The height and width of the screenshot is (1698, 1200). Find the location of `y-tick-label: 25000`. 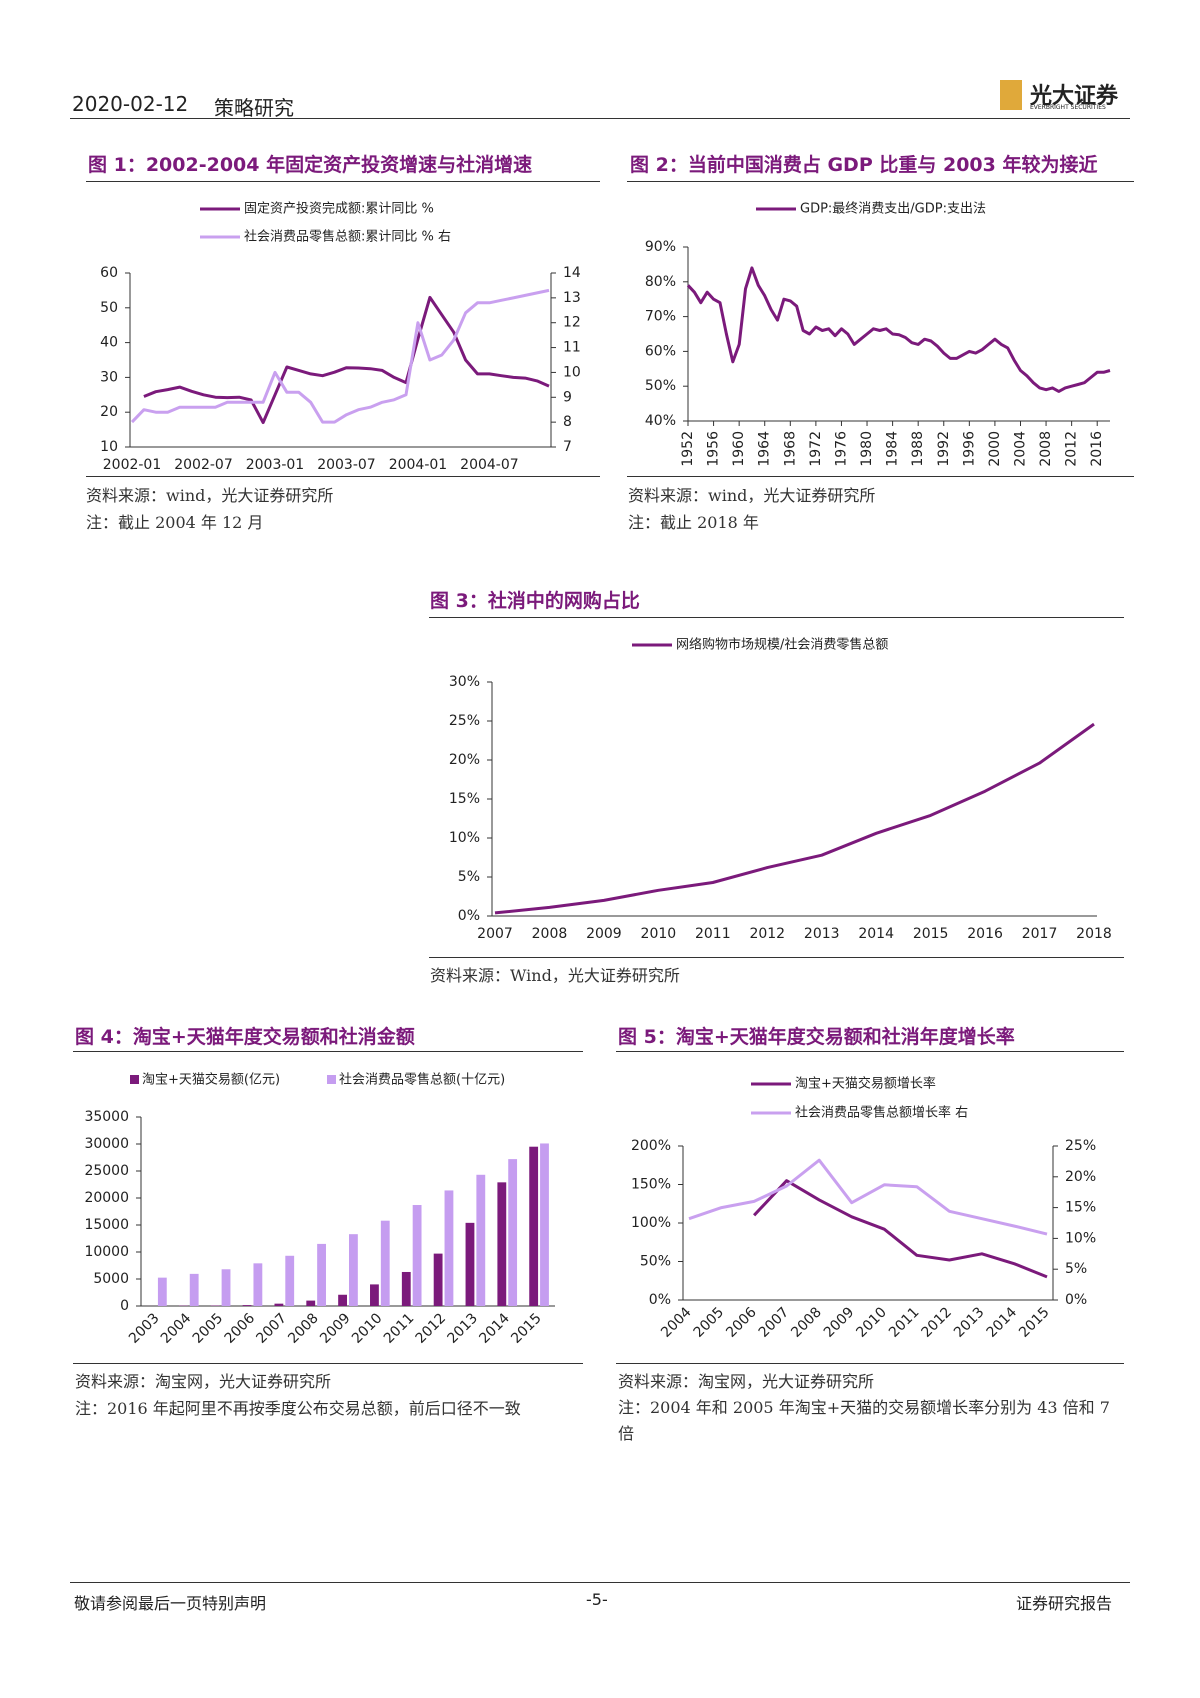

y-tick-label: 25000 is located at coordinates (106, 1171).